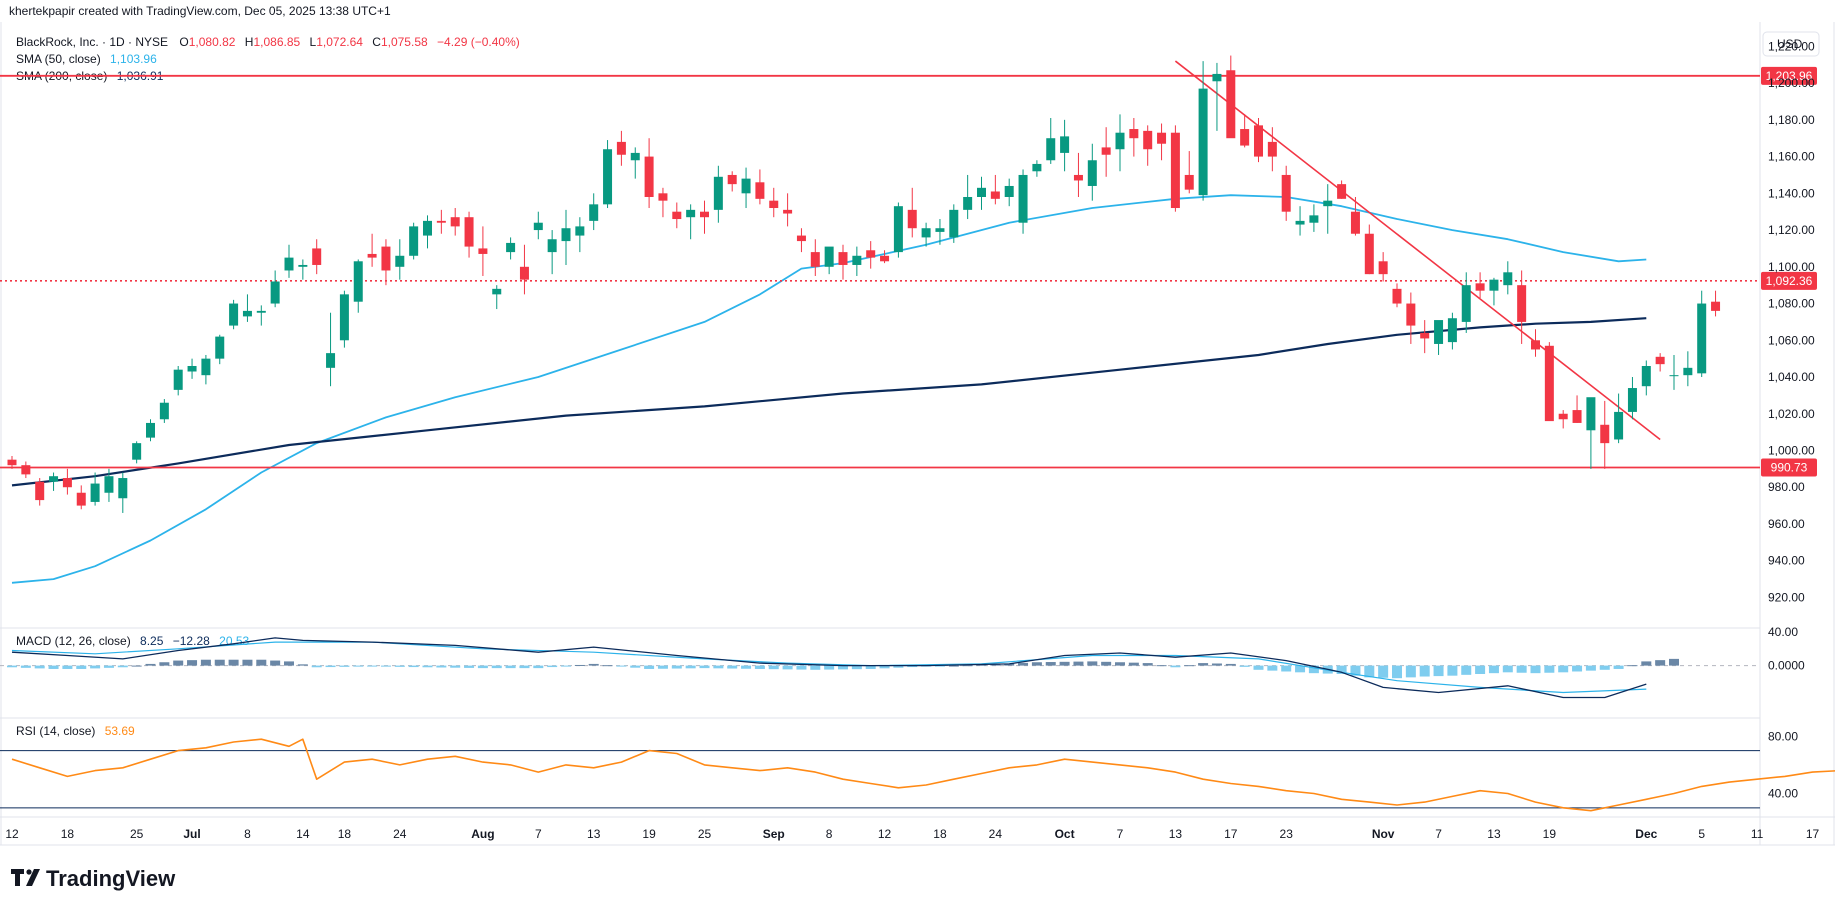 This screenshot has height=909, width=1835. Describe the element at coordinates (345, 834) in the screenshot. I see `time-tick-label: 18` at that location.